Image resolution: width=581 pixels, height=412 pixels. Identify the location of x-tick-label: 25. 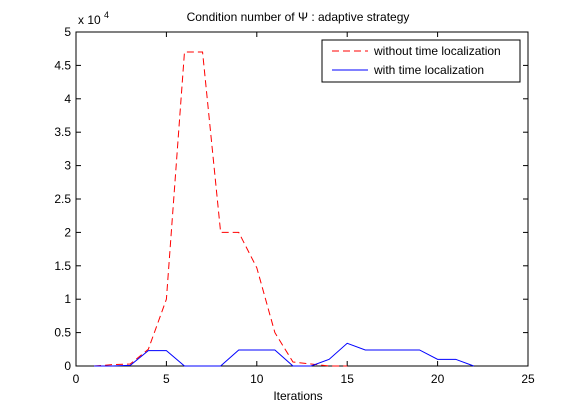
(528, 379).